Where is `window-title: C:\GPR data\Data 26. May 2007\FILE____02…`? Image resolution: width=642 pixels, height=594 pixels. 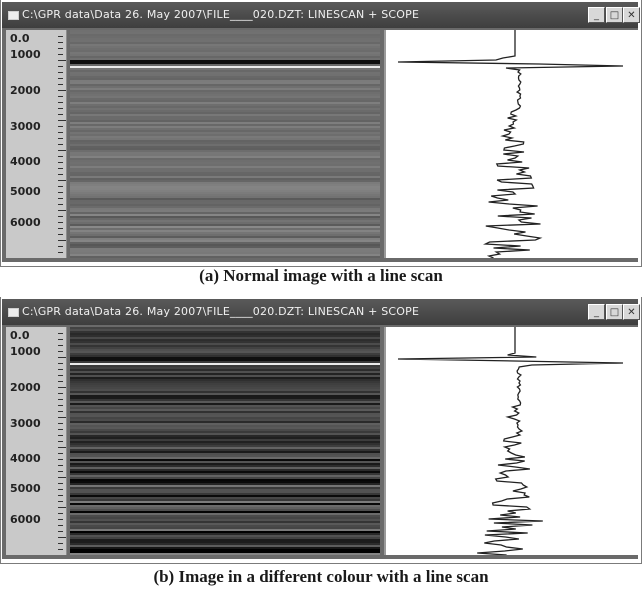
window-title: C:\GPR data\Data 26. May 2007\FILE____02… is located at coordinates (221, 311).